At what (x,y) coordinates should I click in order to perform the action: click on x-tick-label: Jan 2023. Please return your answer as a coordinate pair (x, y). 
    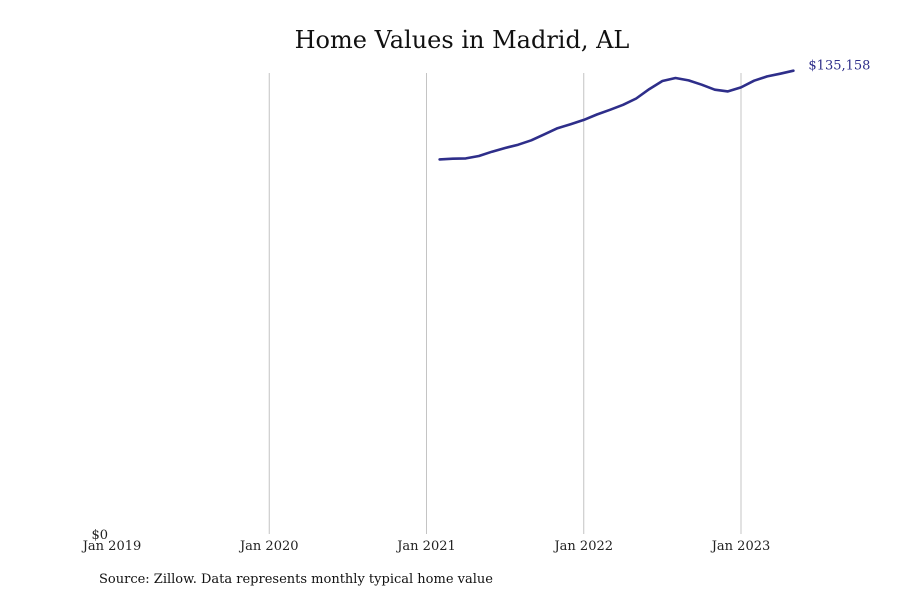
    Looking at the image, I should click on (740, 546).